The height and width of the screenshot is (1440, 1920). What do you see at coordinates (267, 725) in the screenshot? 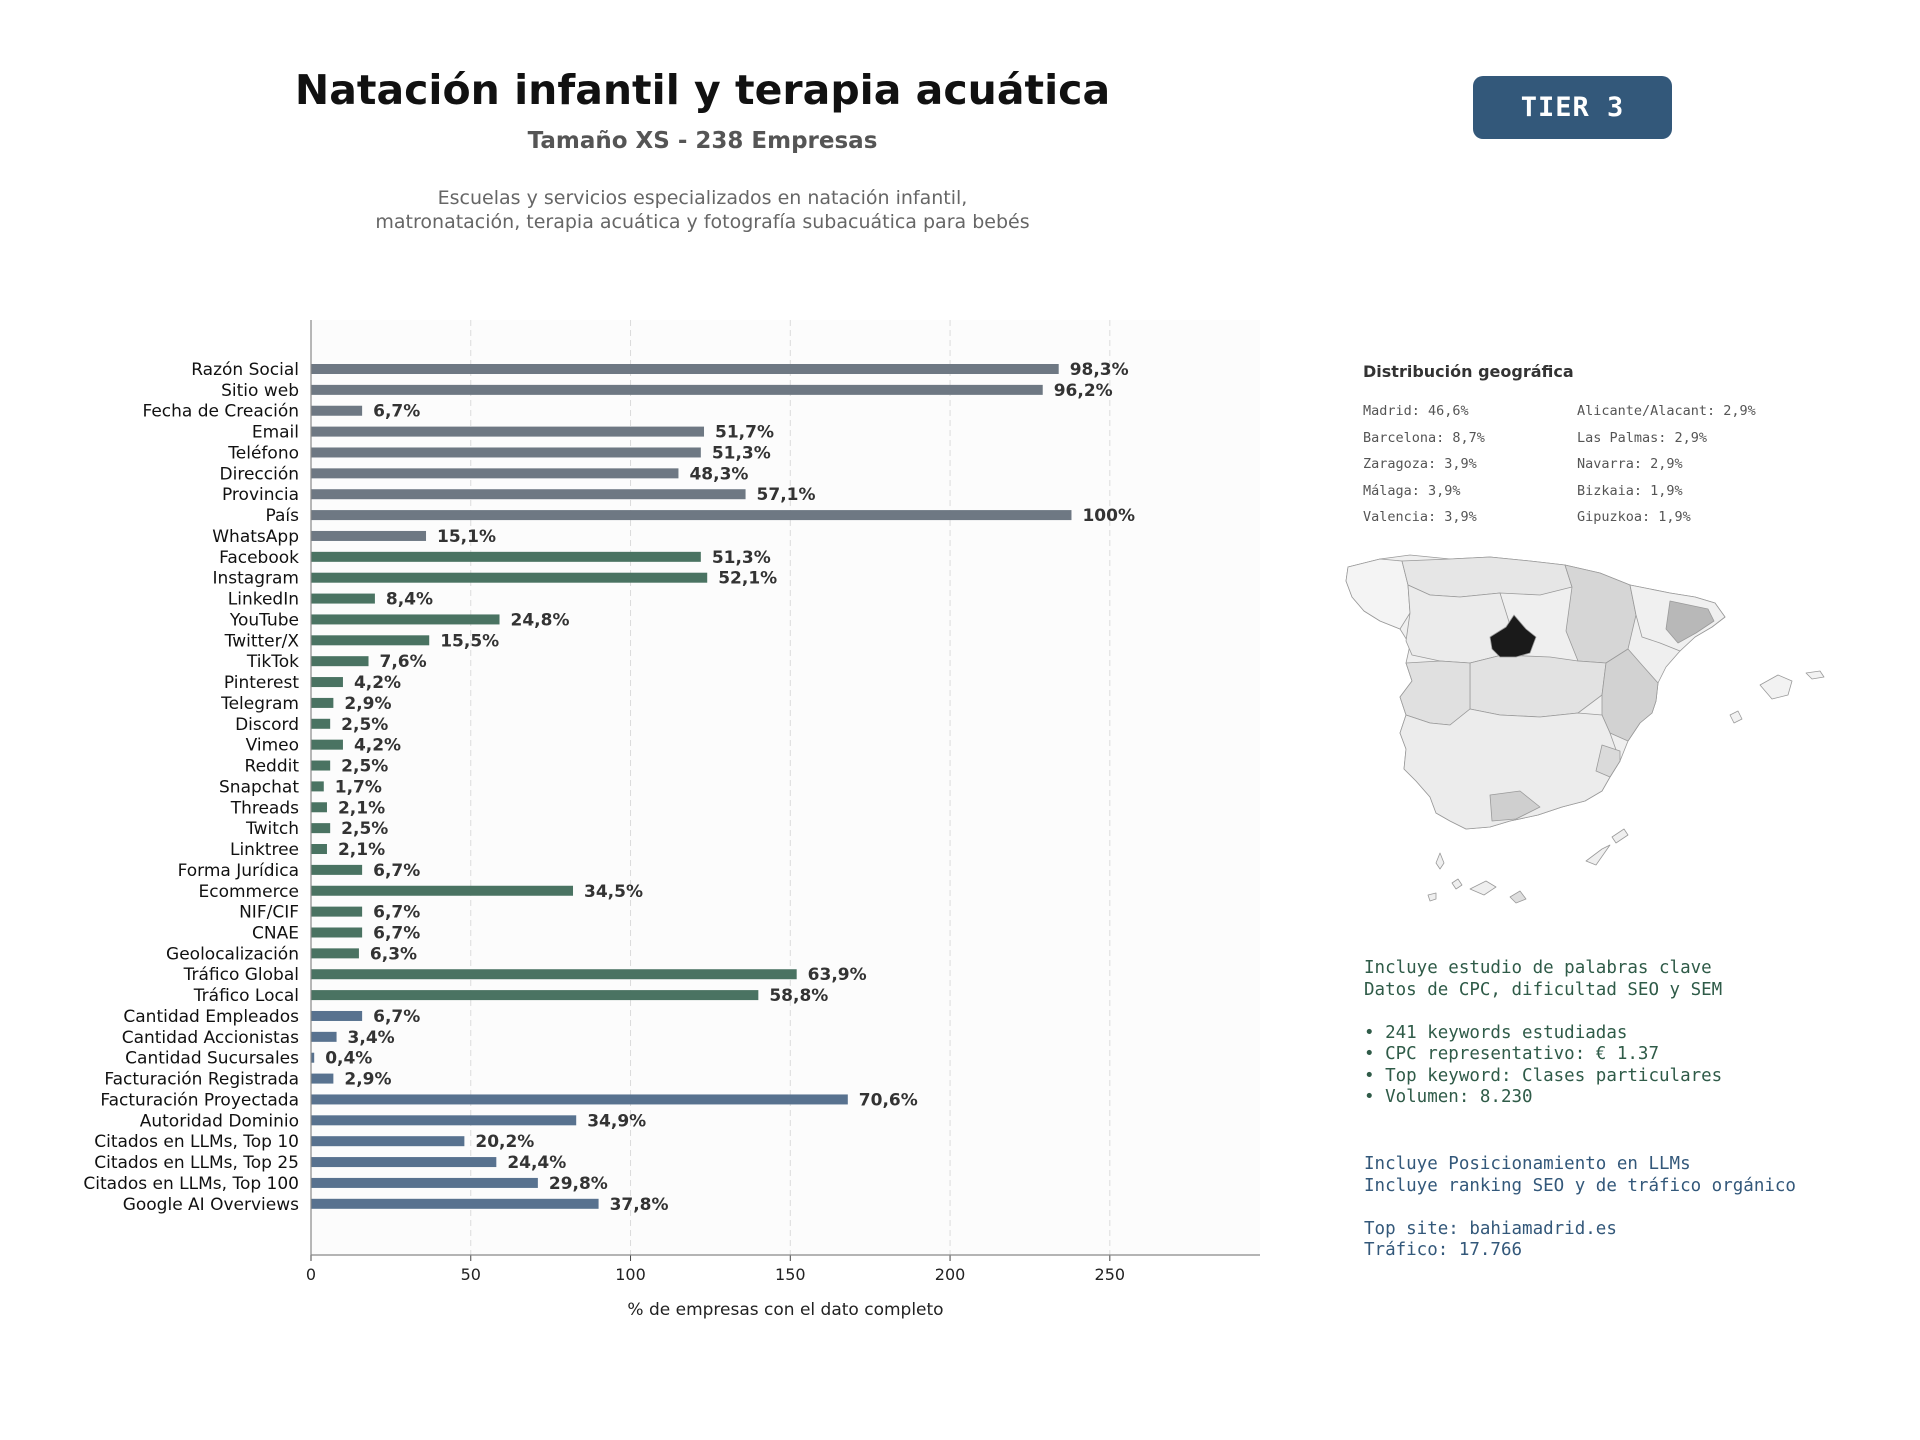
I see `y-tick-label: Discord` at bounding box center [267, 725].